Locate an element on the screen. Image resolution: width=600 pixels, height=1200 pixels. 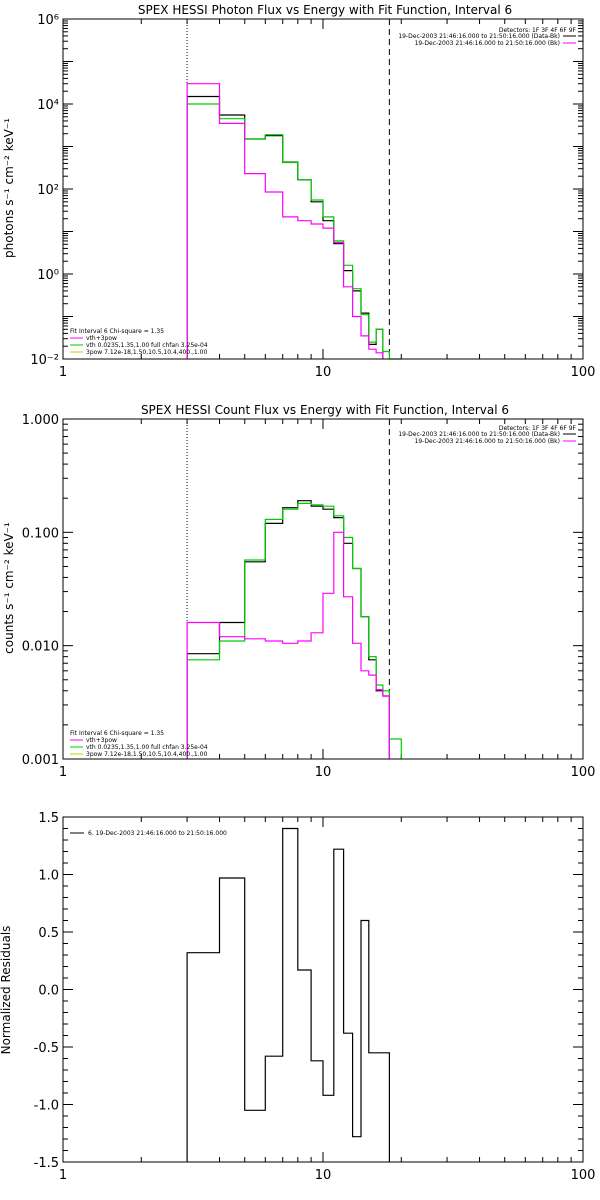
residuals-y-tick-label: -1.5 is located at coordinates (46, 1163).